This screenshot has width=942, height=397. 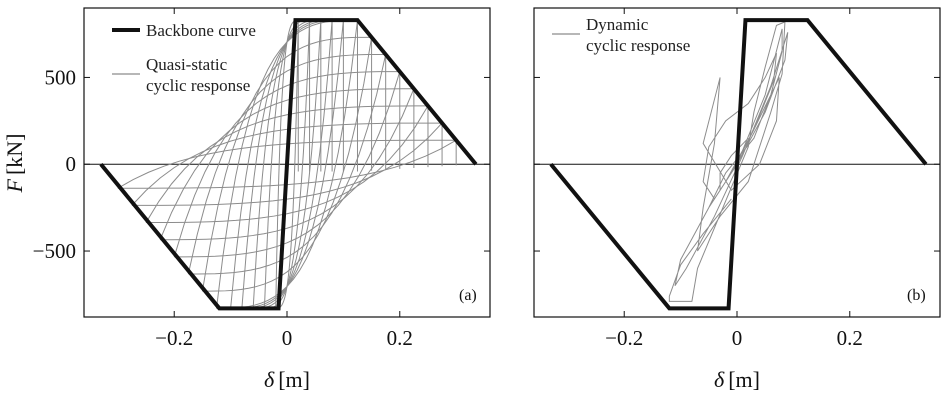 What do you see at coordinates (187, 64) in the screenshot?
I see `legend-label-line: Quasi-static` at bounding box center [187, 64].